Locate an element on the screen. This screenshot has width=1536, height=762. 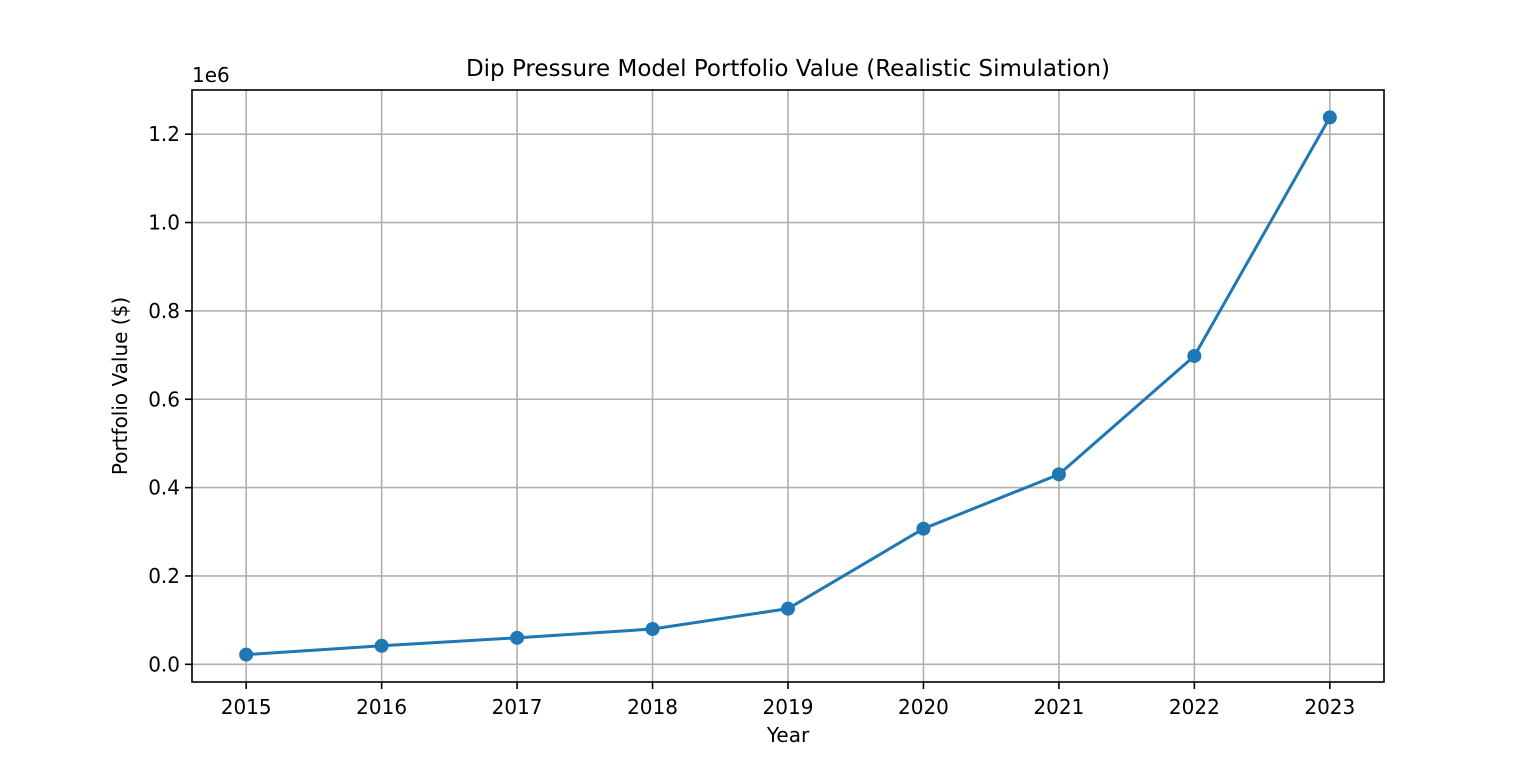
x-tick-label: 2015 is located at coordinates (246, 707).